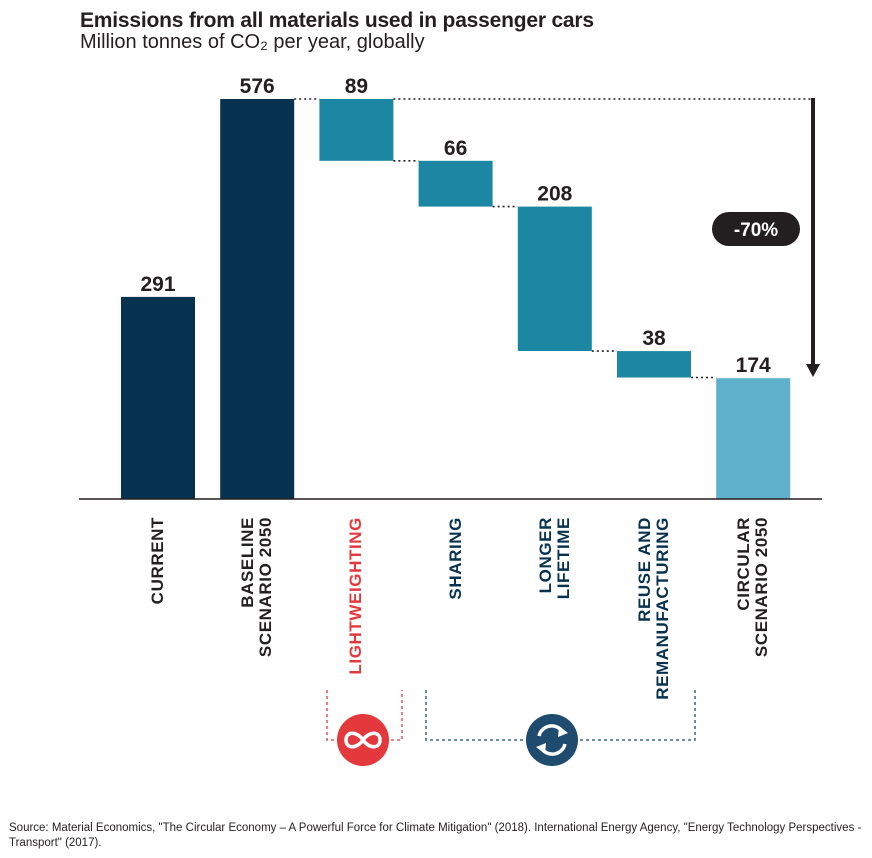 The height and width of the screenshot is (858, 872). I want to click on reduction-badge, so click(756, 229).